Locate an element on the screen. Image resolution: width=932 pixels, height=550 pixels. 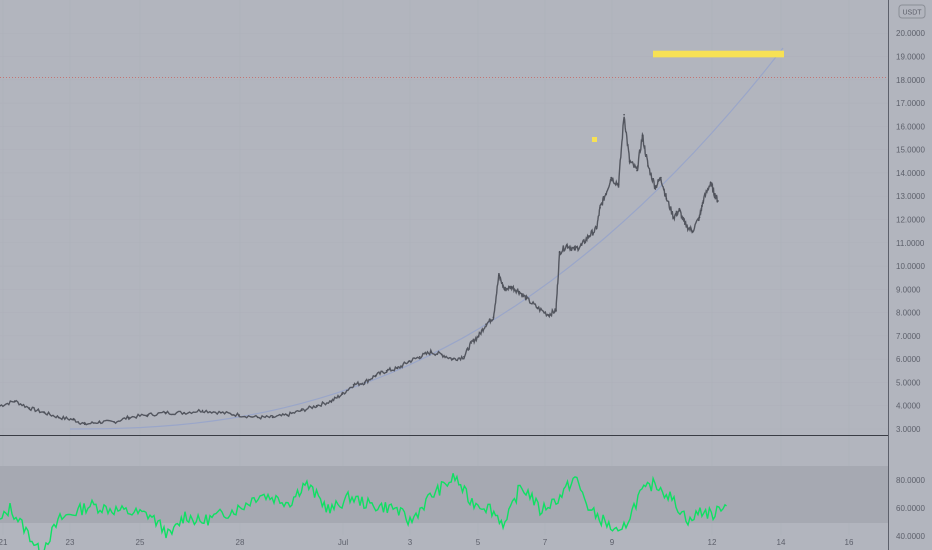
oscillator-tick-label: 80.0000 is located at coordinates (910, 480).